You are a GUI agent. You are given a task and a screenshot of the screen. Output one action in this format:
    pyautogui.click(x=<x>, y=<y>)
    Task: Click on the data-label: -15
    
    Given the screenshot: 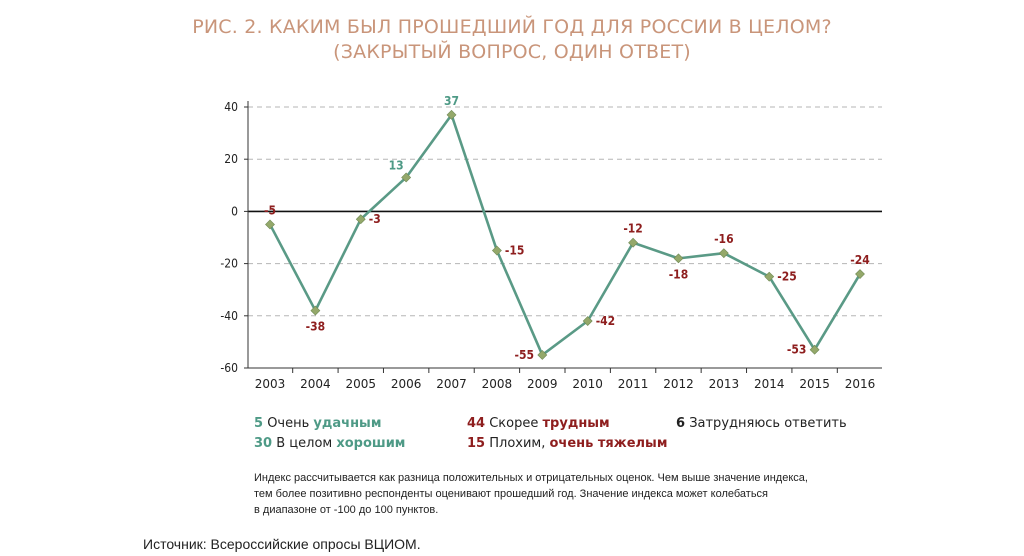 What is the action you would take?
    pyautogui.click(x=515, y=251)
    